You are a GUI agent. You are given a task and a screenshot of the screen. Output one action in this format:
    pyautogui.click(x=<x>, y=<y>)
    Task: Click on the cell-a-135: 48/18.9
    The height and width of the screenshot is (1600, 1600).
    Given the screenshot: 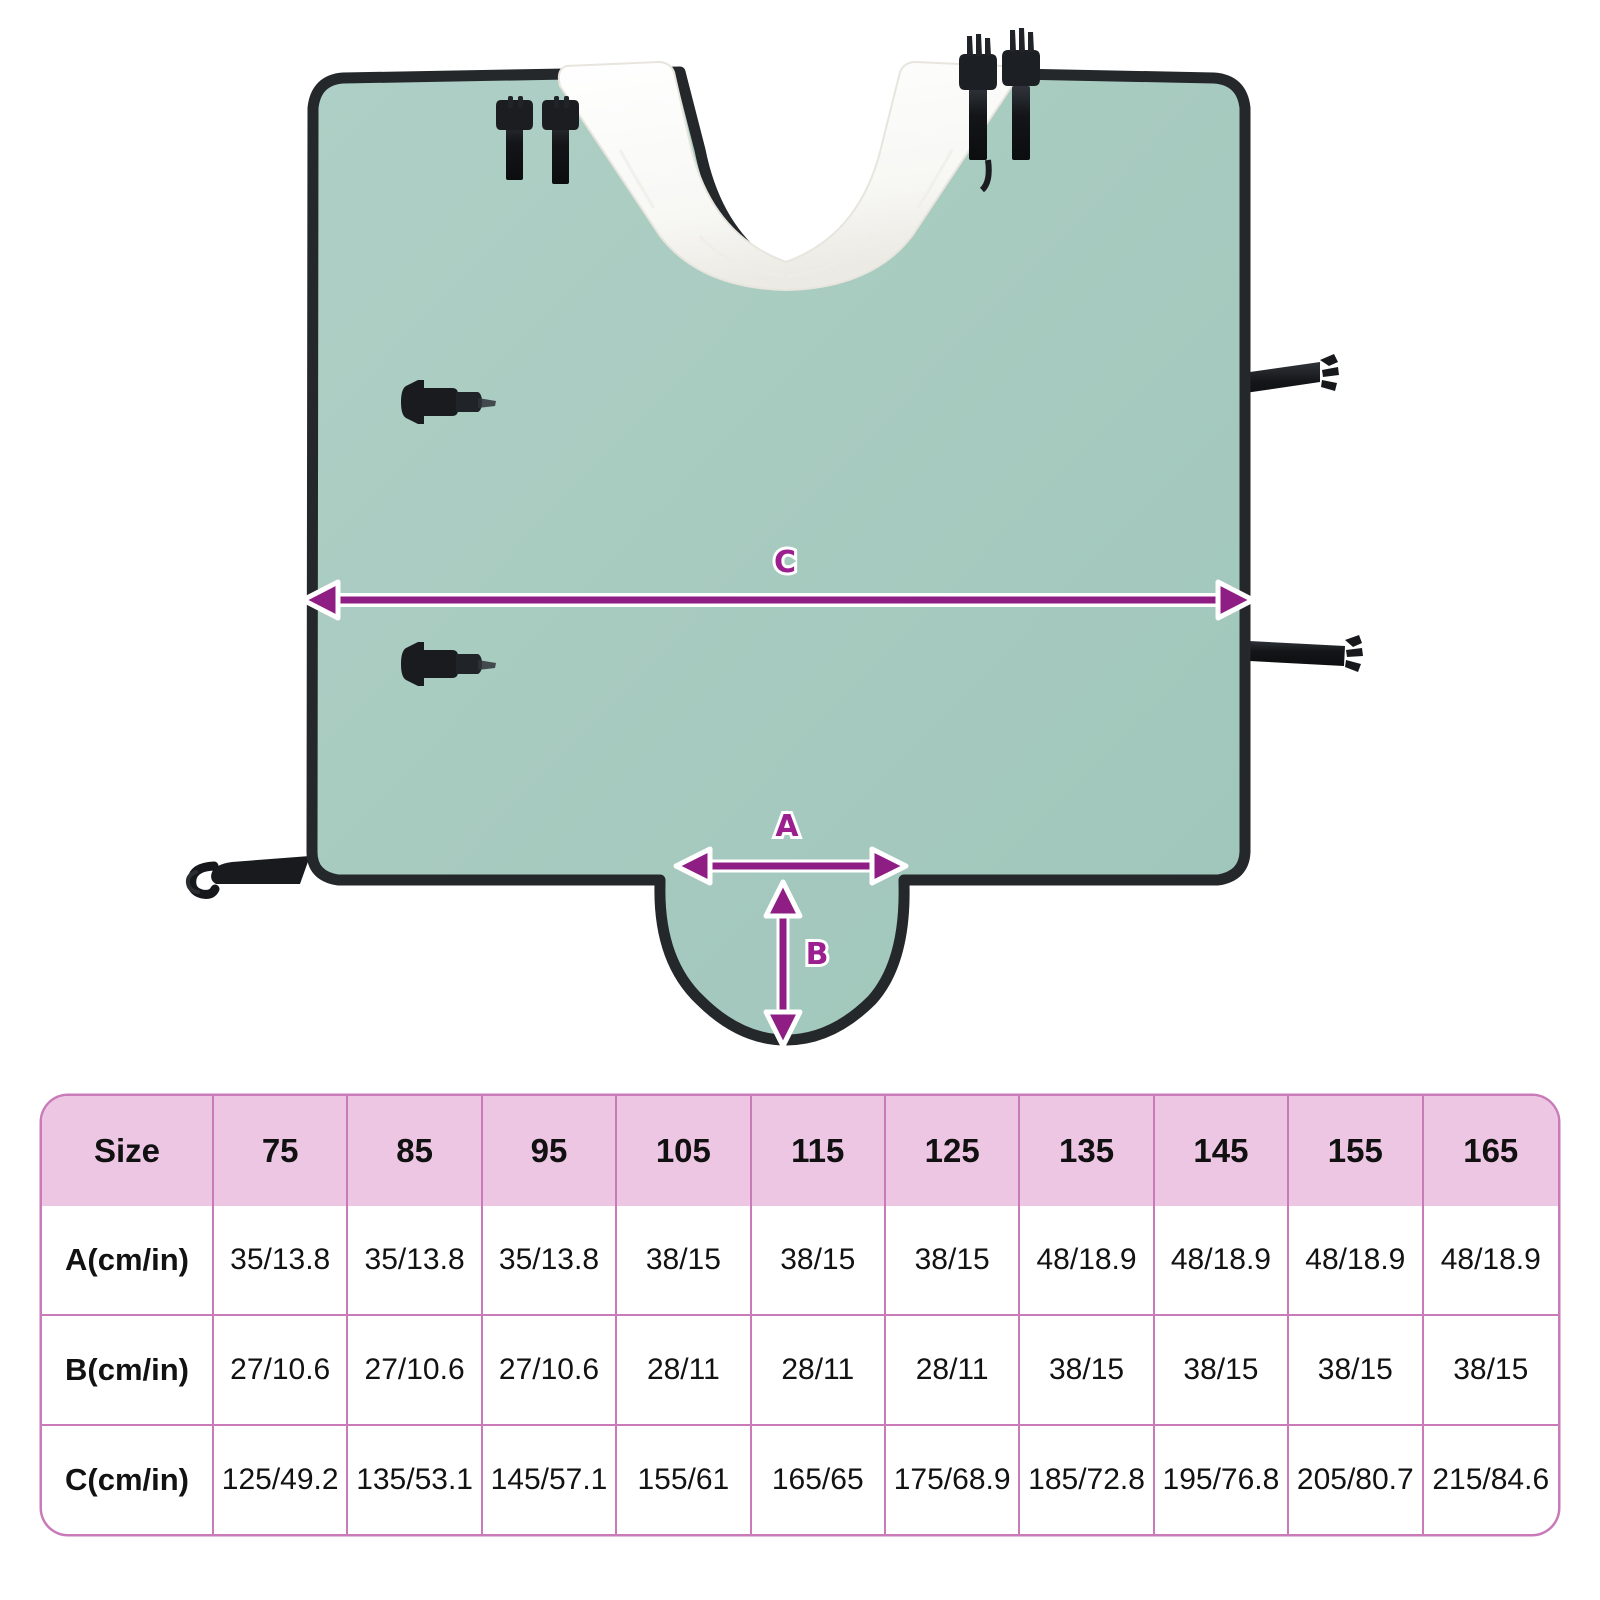 What is the action you would take?
    pyautogui.click(x=1087, y=1261)
    